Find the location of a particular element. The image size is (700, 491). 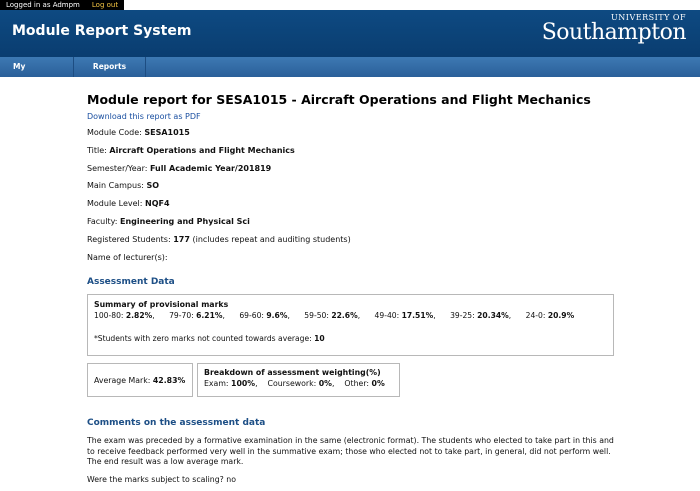

field-campus: Main Campus: SO is located at coordinates (123, 186).